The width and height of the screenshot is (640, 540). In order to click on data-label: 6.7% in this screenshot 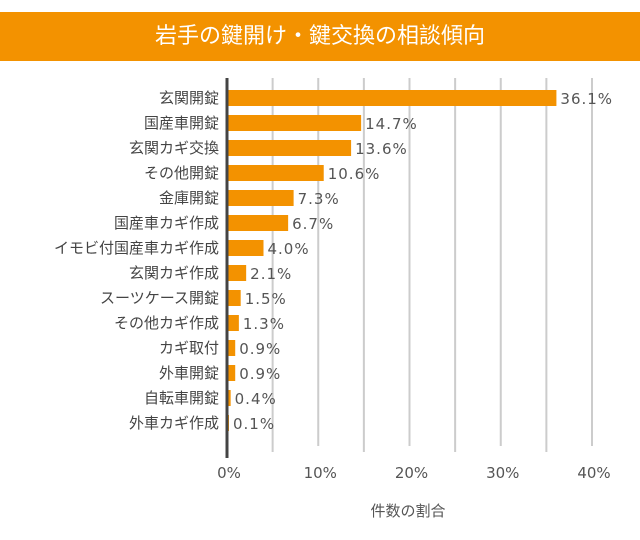, I will do `click(313, 224)`.